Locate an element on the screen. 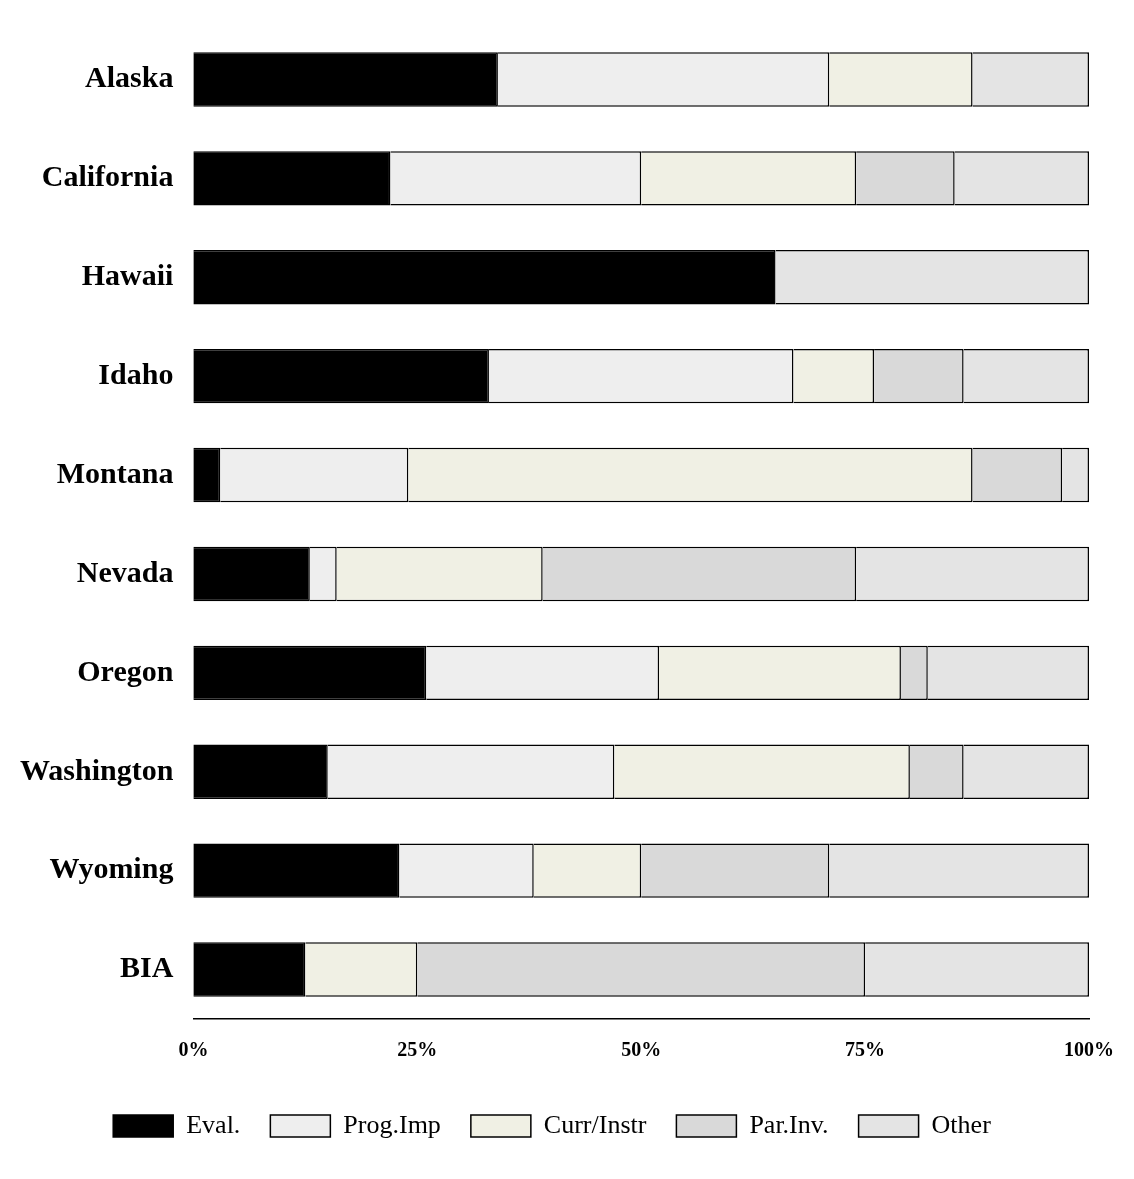  x-tick-label: 25% is located at coordinates (417, 1049).